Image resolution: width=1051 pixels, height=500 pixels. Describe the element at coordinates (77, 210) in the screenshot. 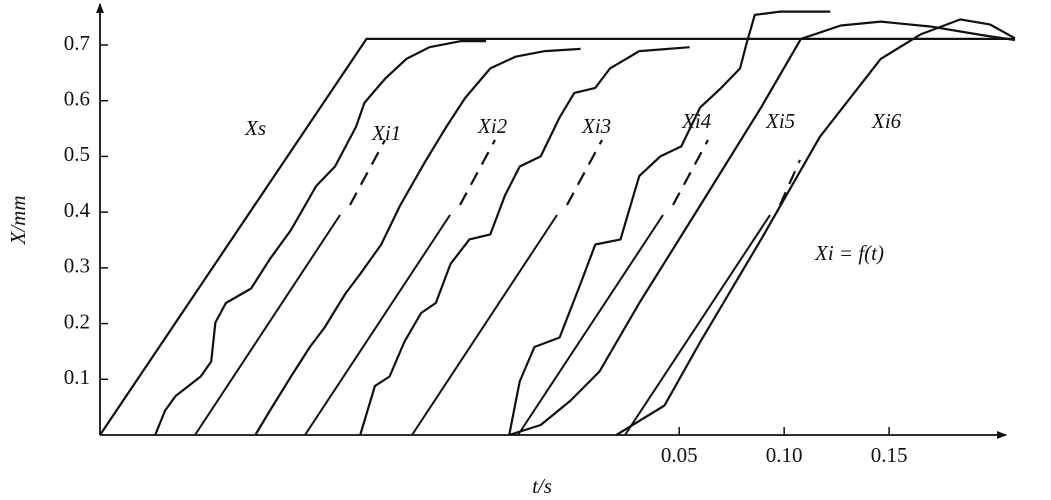

I see `y-tick-label: 0.4` at that location.